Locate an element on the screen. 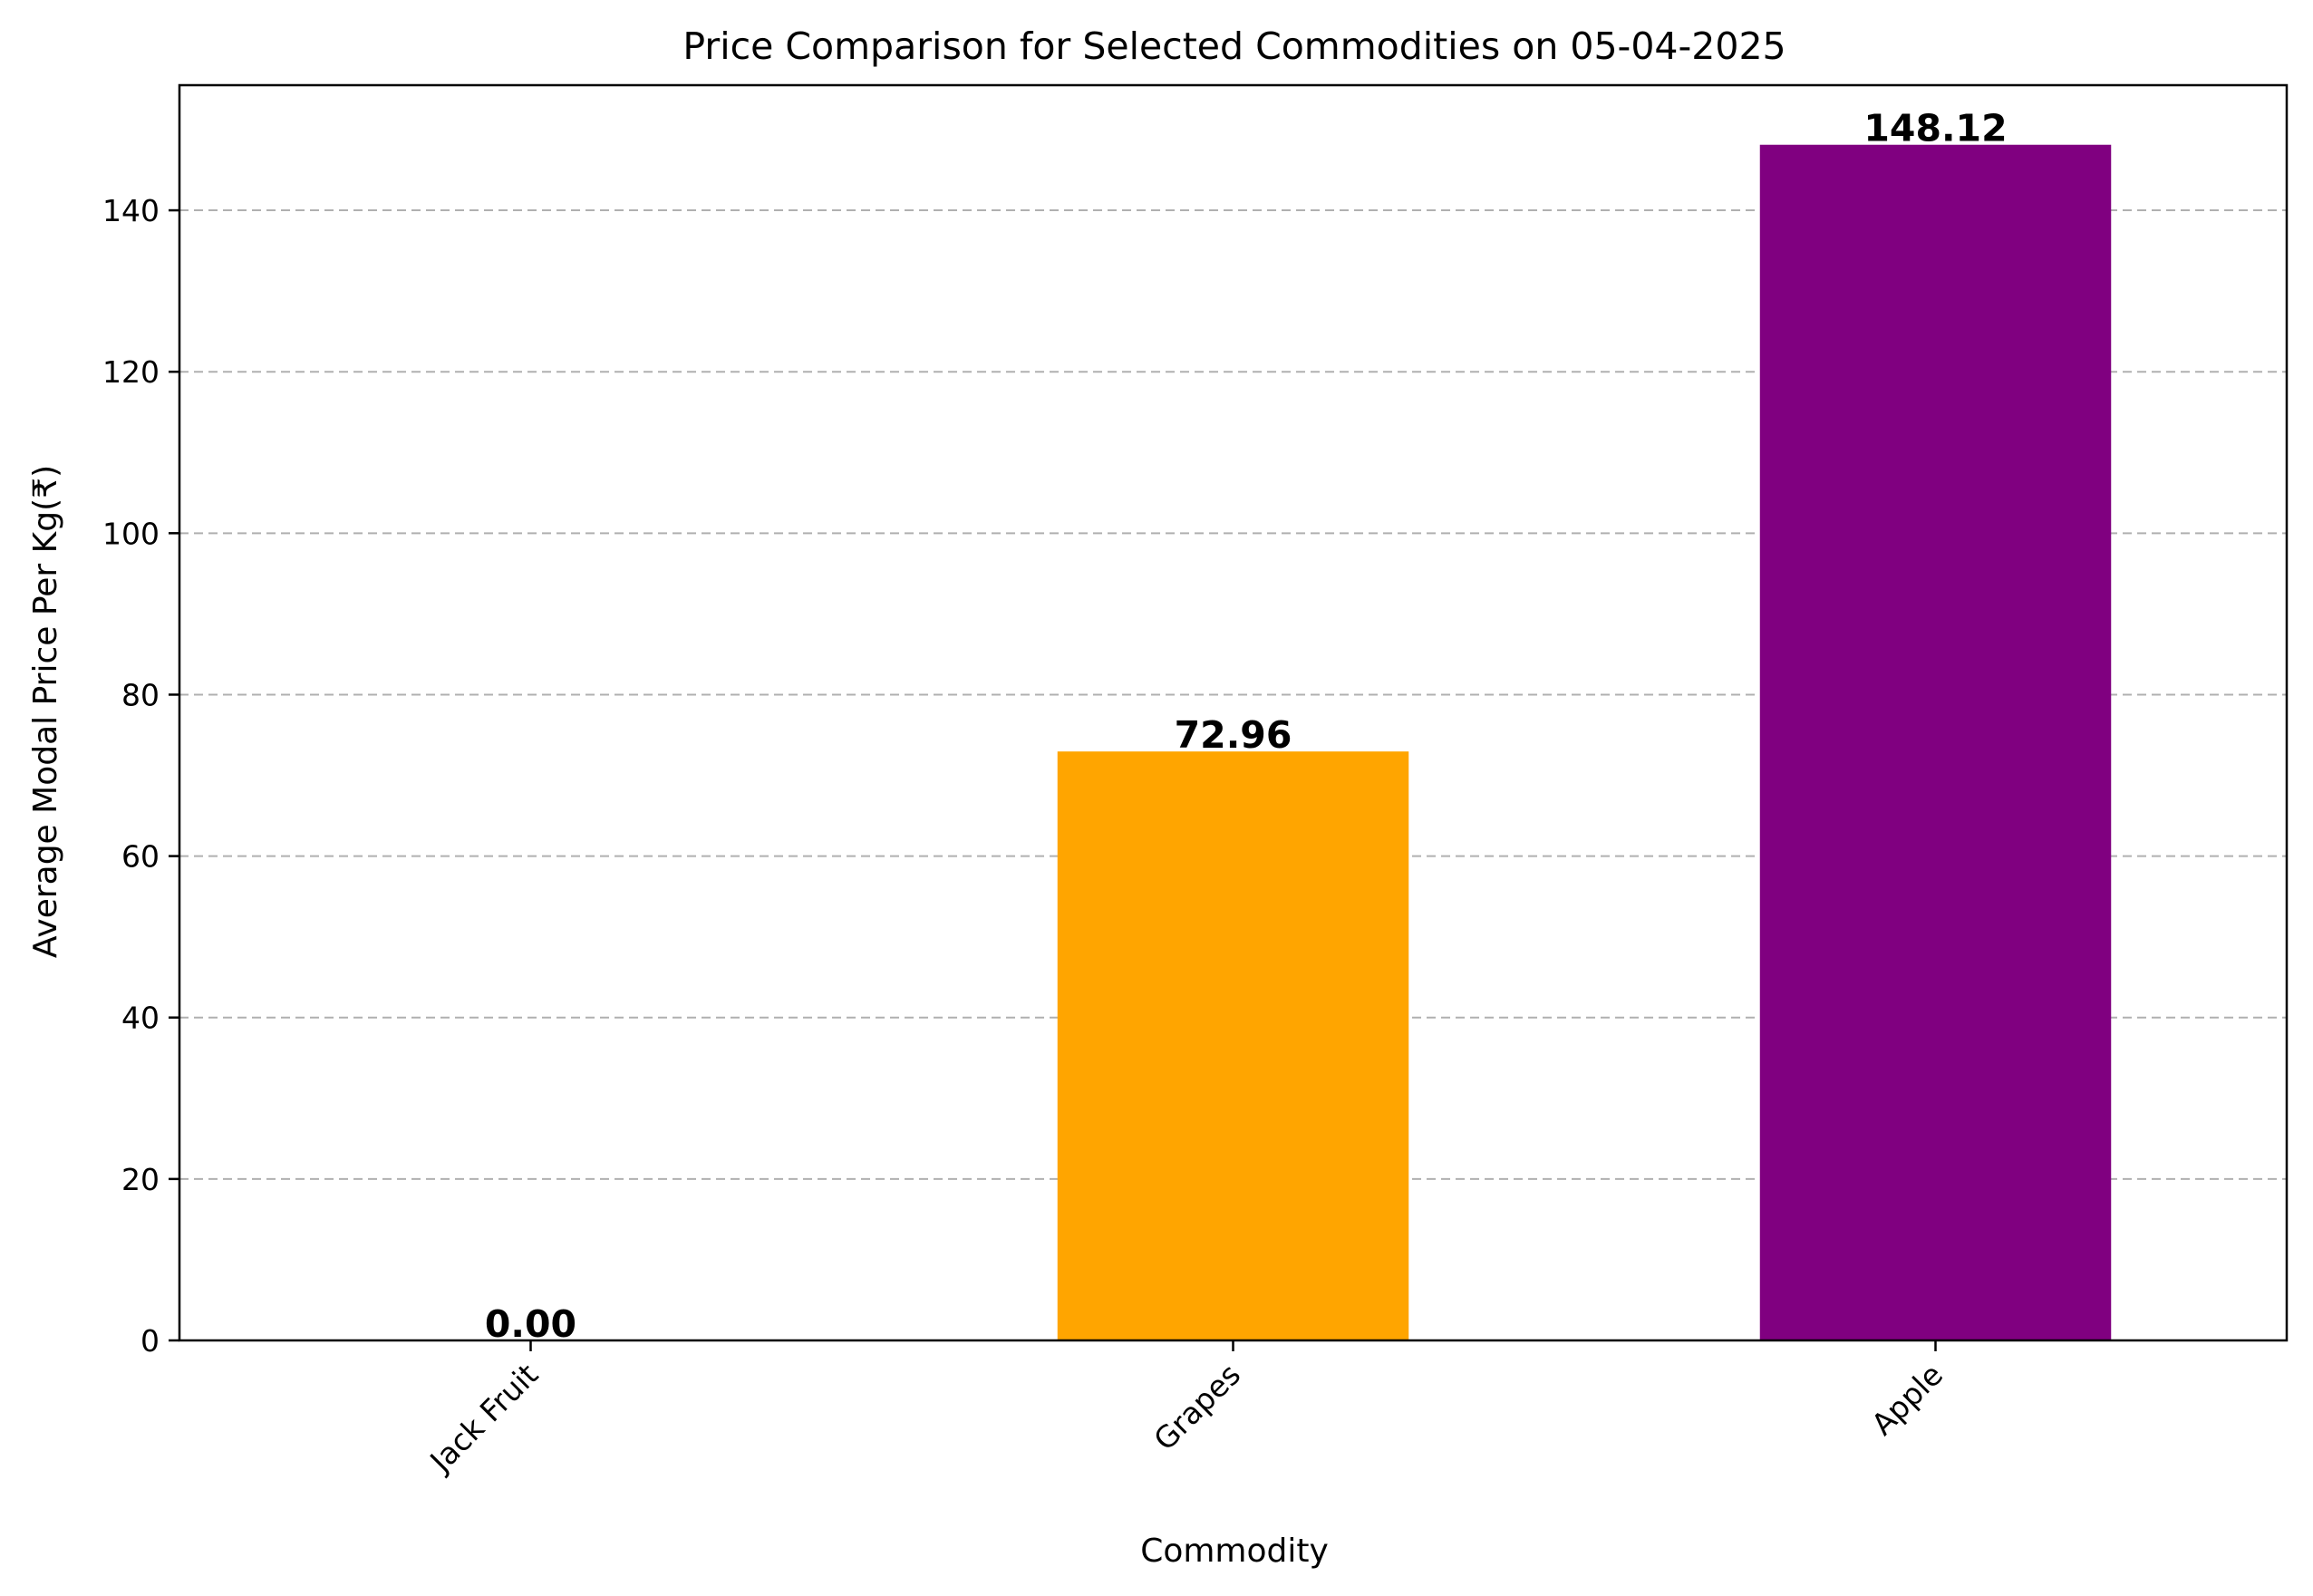 This screenshot has height=1596, width=2313. value-label: 0.00 is located at coordinates (530, 1324).